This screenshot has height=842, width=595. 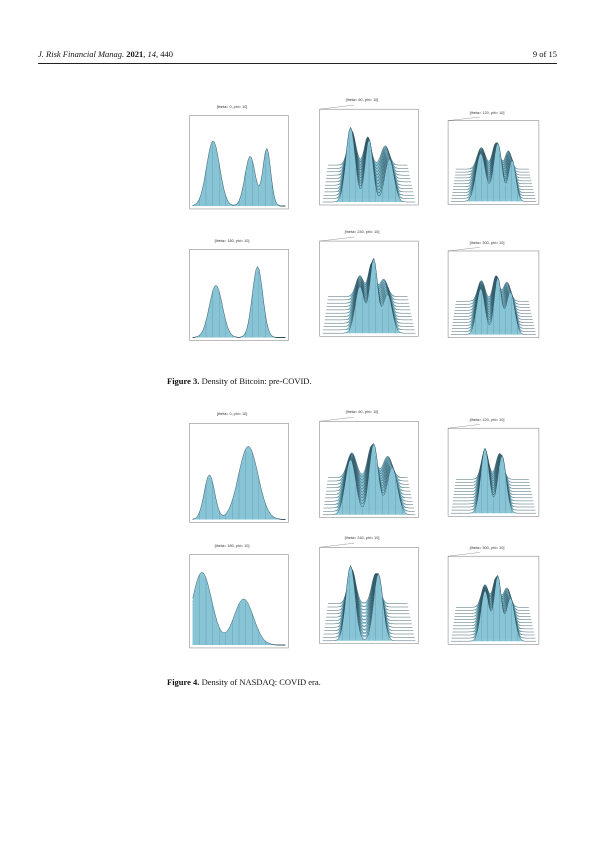 I want to click on fig4-panel-2: [theta= 60, phi= 10], so click(x=362, y=477).